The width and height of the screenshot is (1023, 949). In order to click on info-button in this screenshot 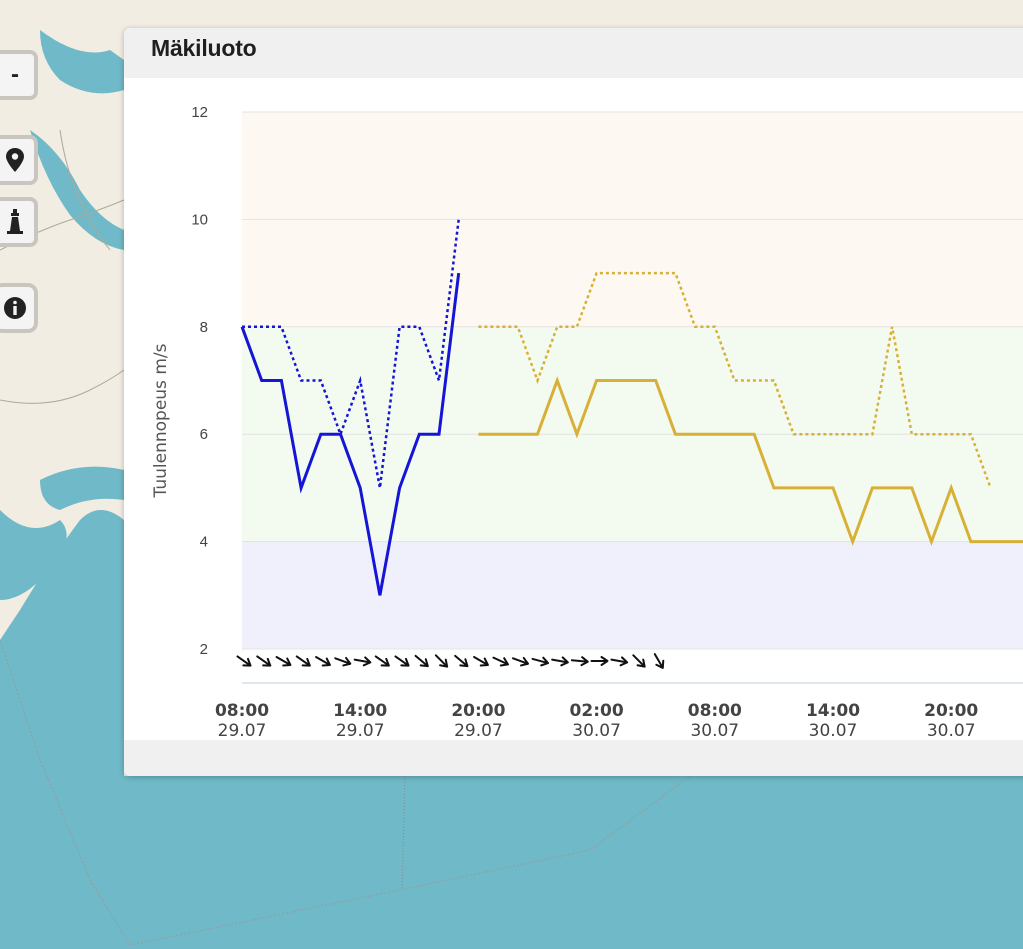, I will do `click(19, 308)`.